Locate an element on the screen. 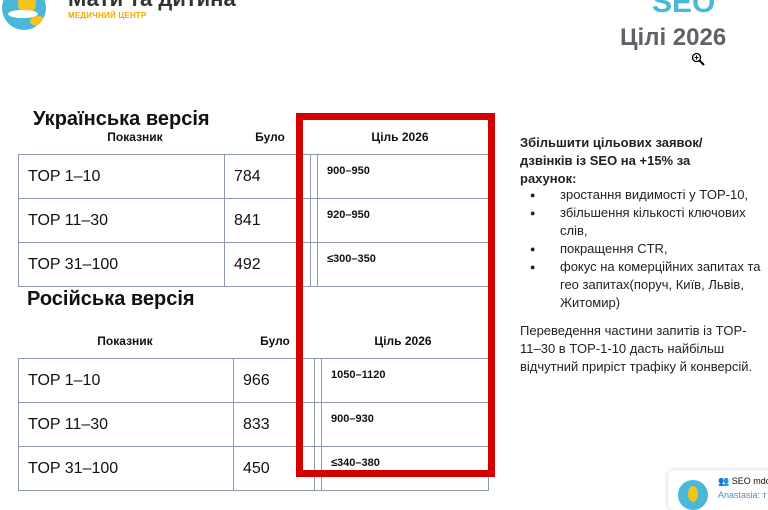 This screenshot has height=510, width=768. russian-section-title: Російська версія is located at coordinates (111, 299).